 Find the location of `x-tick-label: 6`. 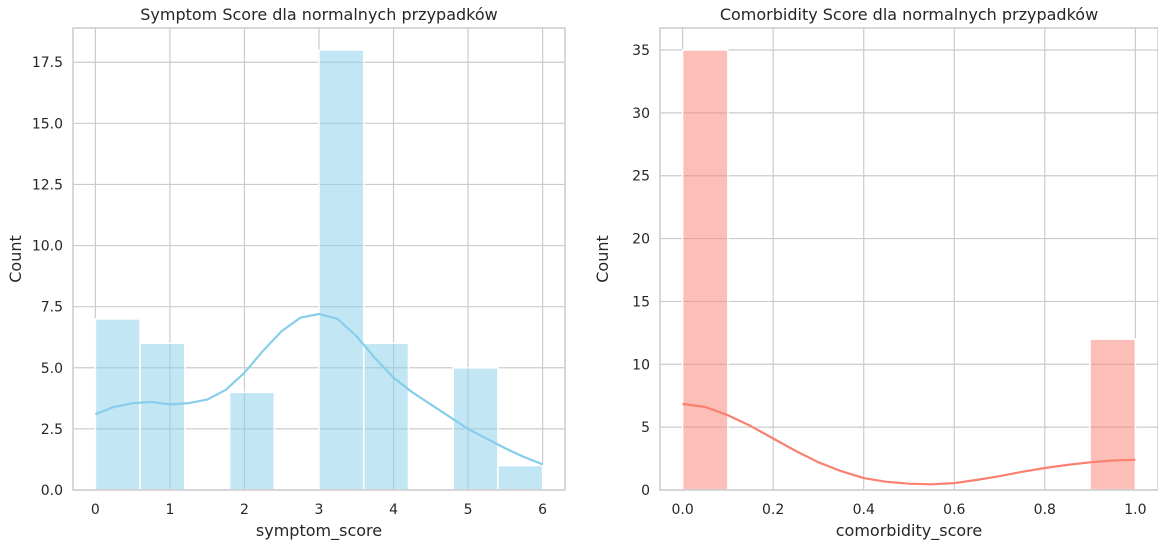

x-tick-label: 6 is located at coordinates (542, 510).